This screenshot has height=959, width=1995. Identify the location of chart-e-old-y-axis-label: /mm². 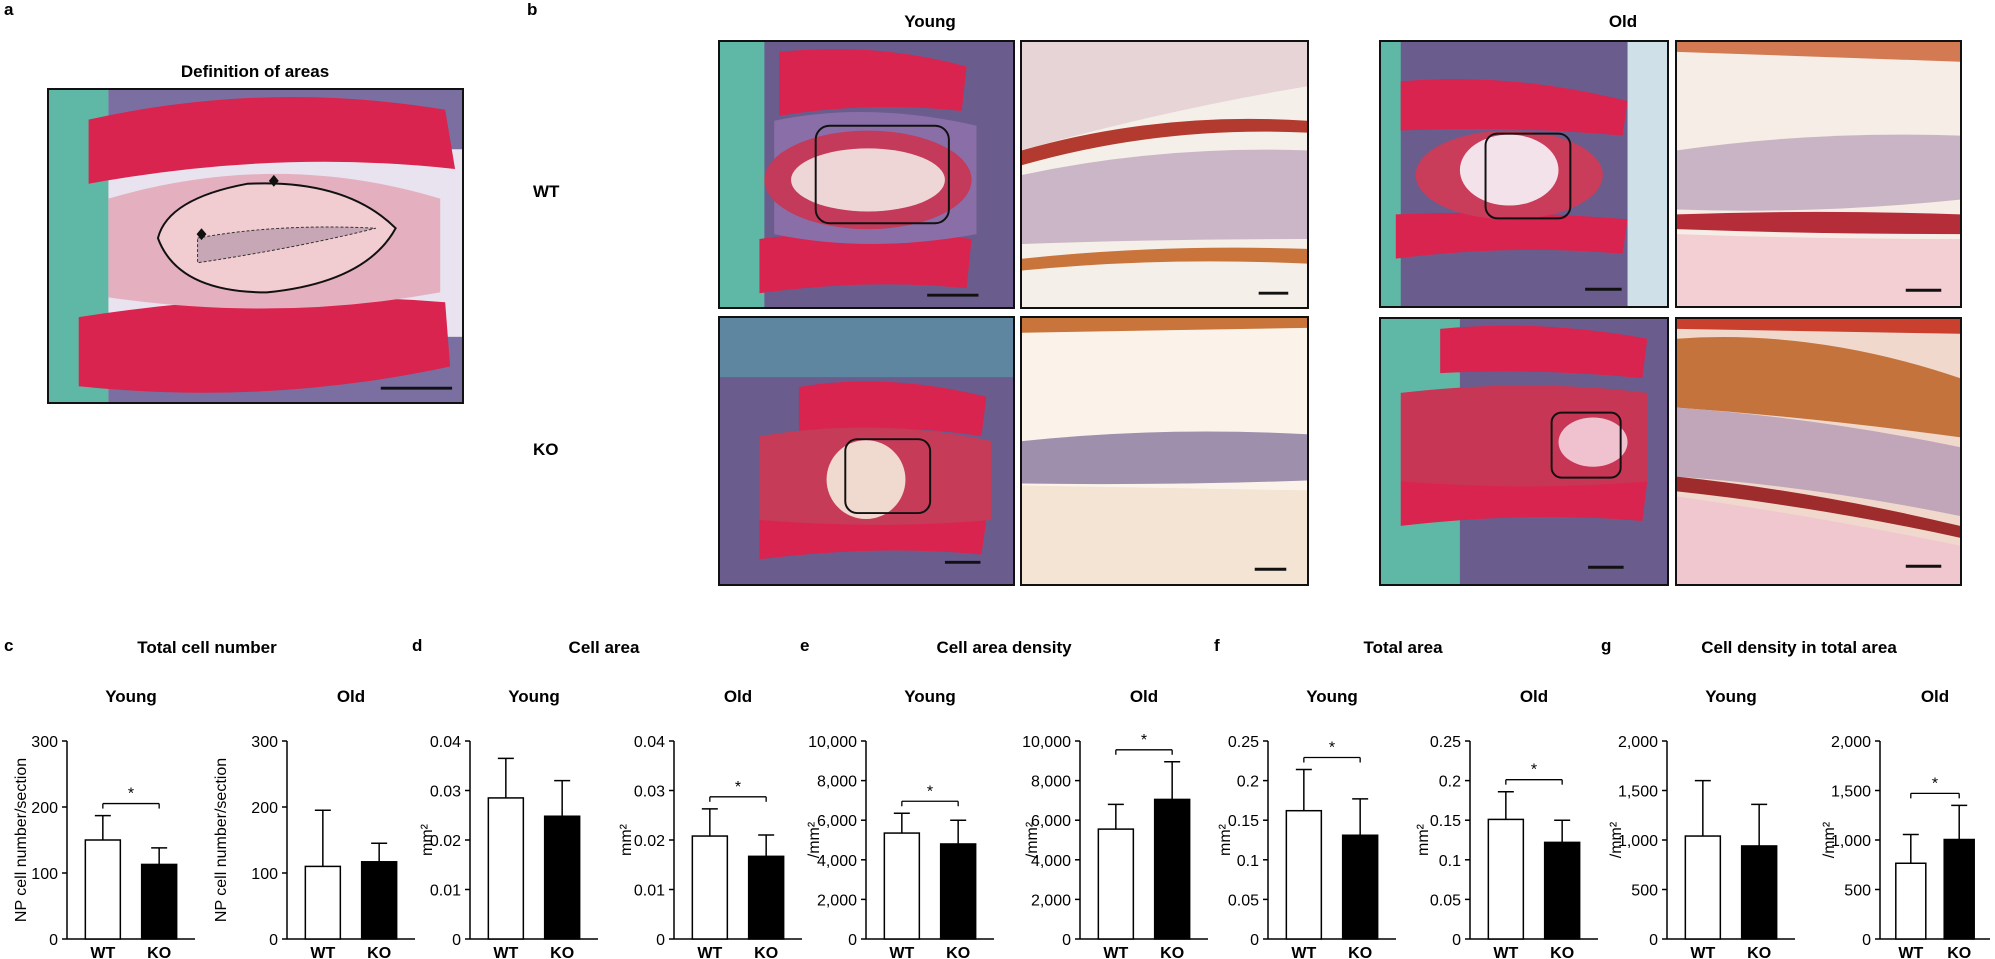
(1032, 839).